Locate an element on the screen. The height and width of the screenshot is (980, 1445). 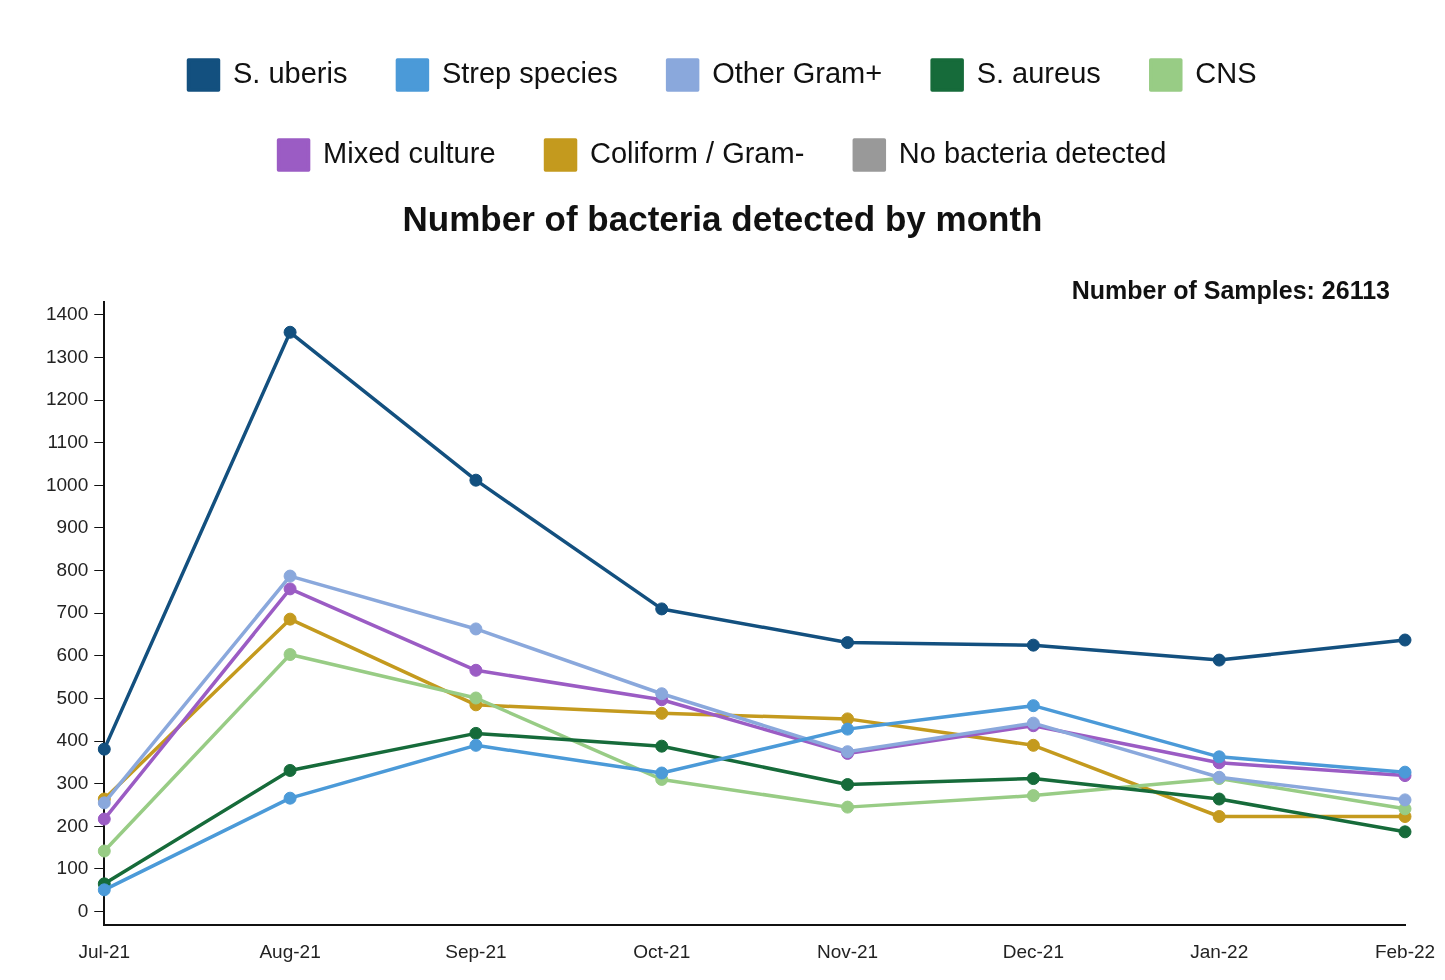
legend-label: CNS is located at coordinates (1226, 73).